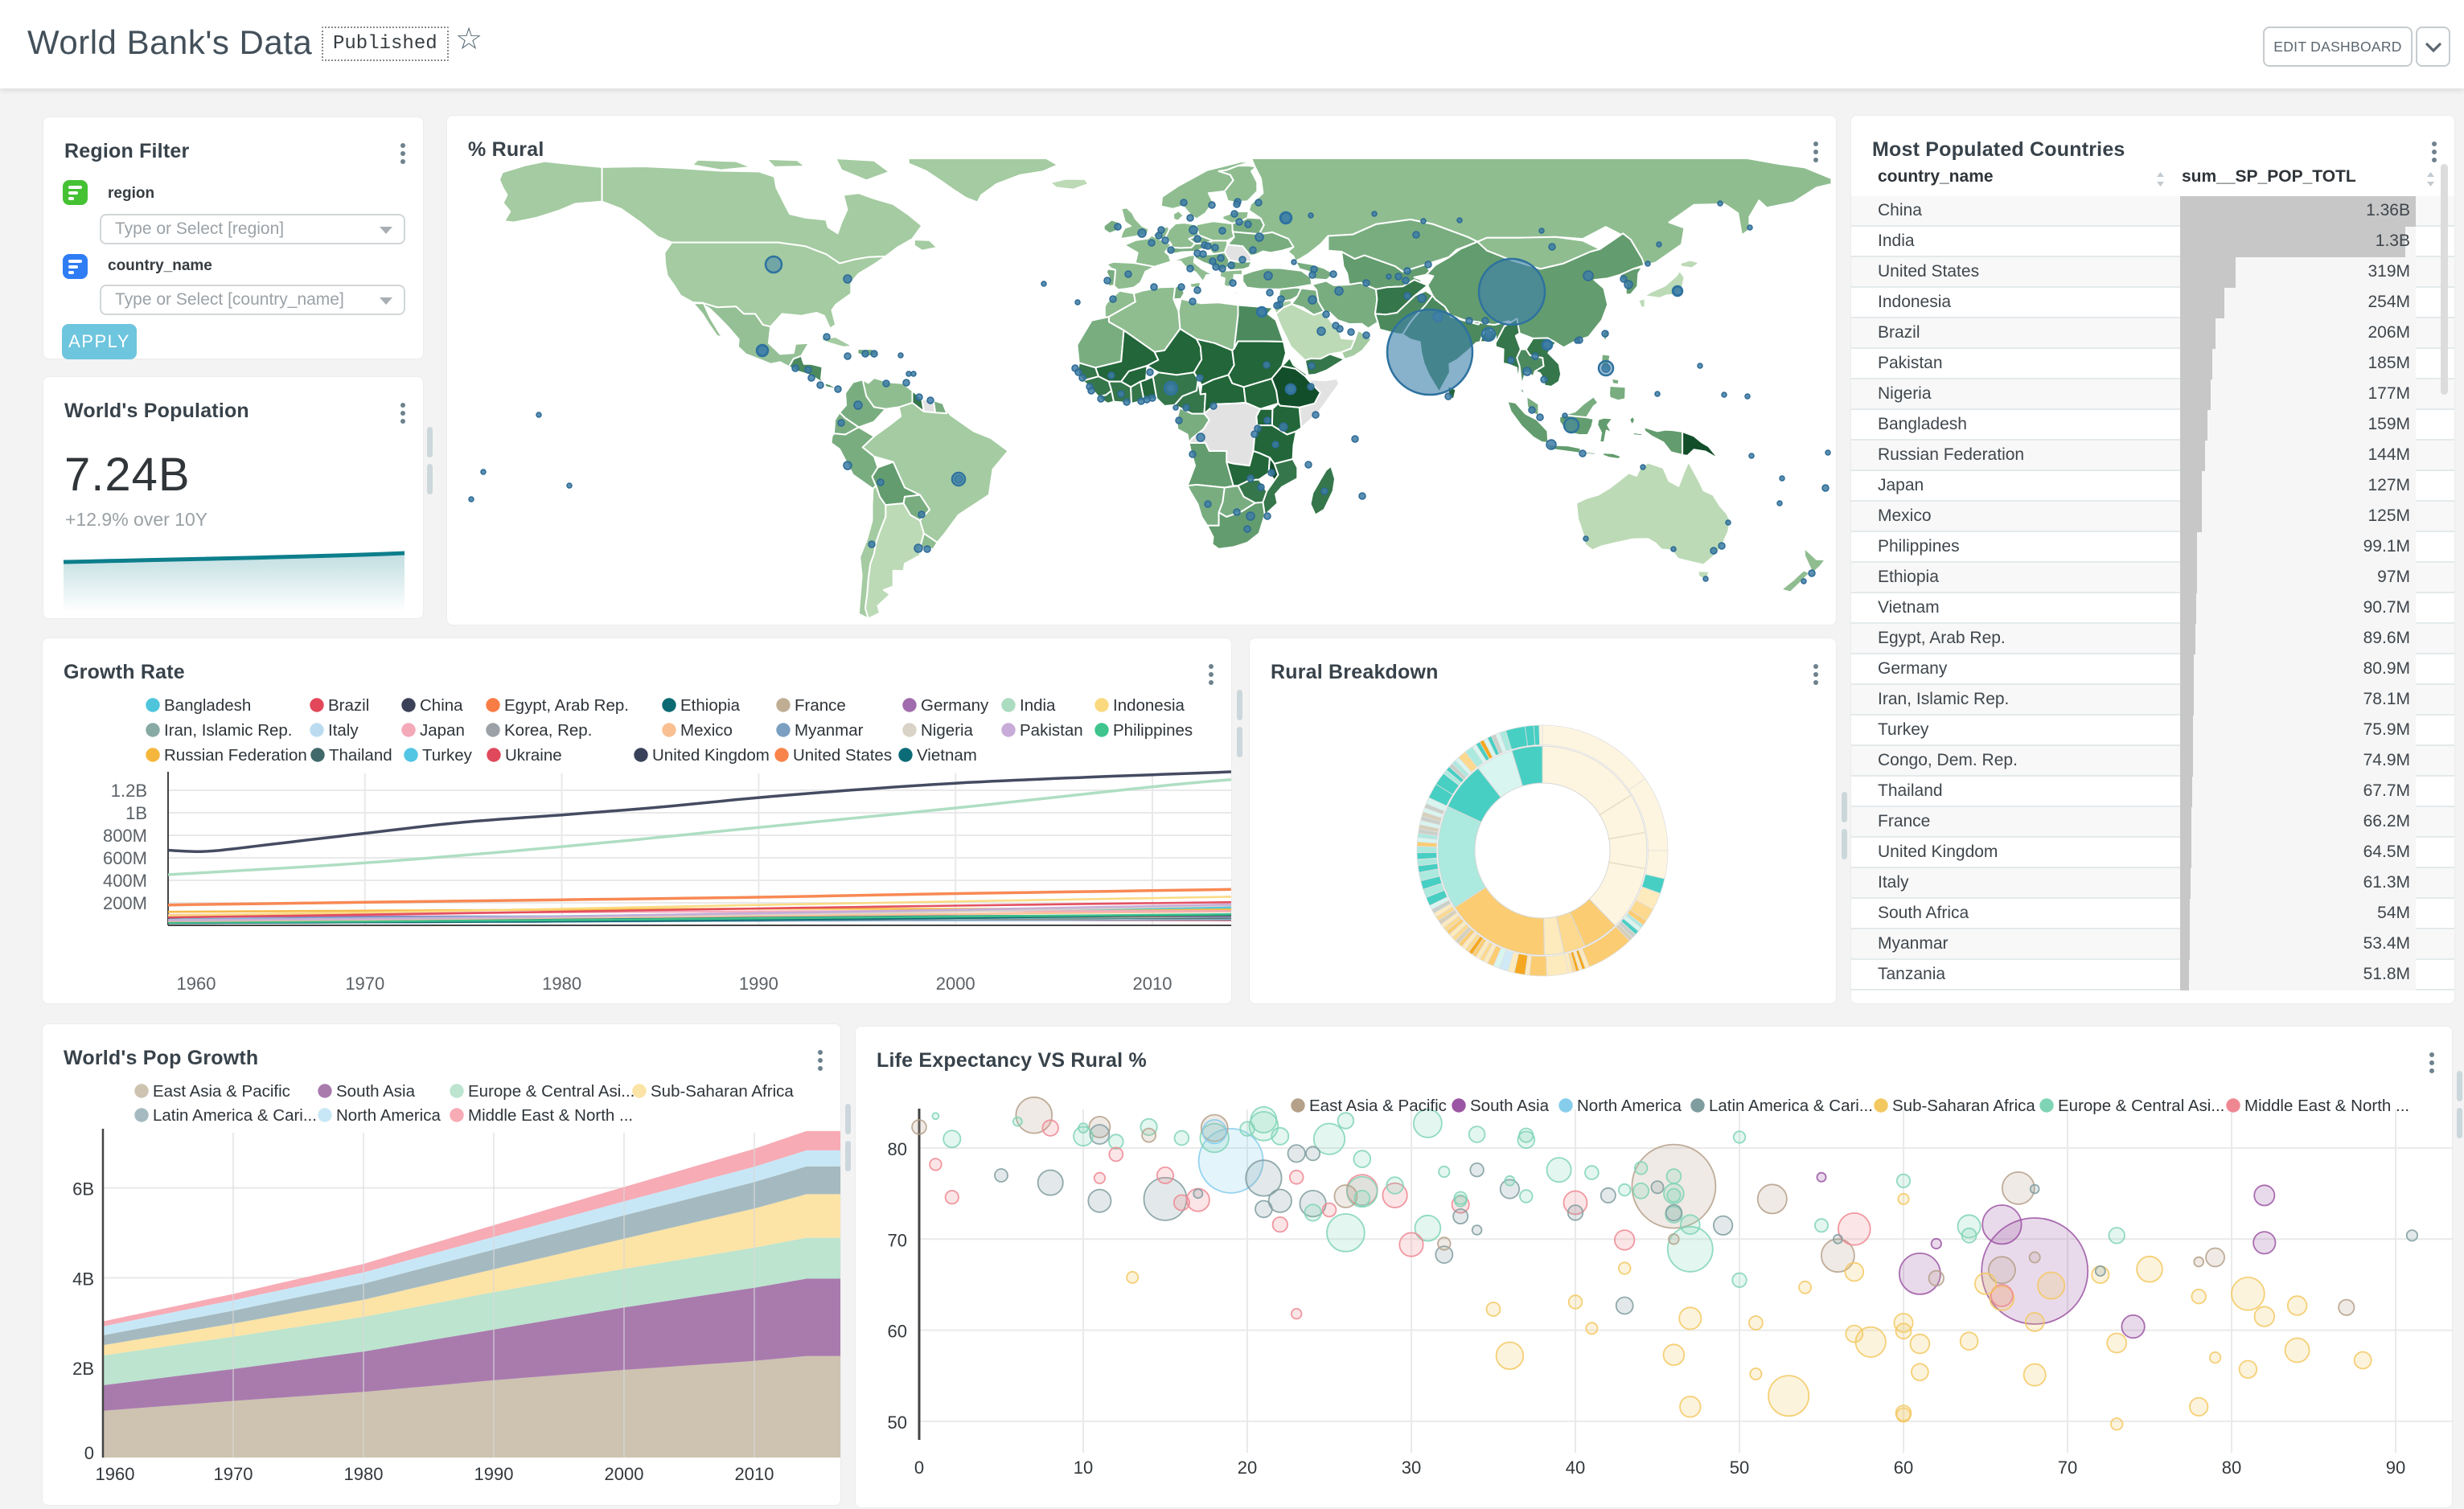 The width and height of the screenshot is (2464, 1509). I want to click on svg-text: Italy, so click(343, 730).